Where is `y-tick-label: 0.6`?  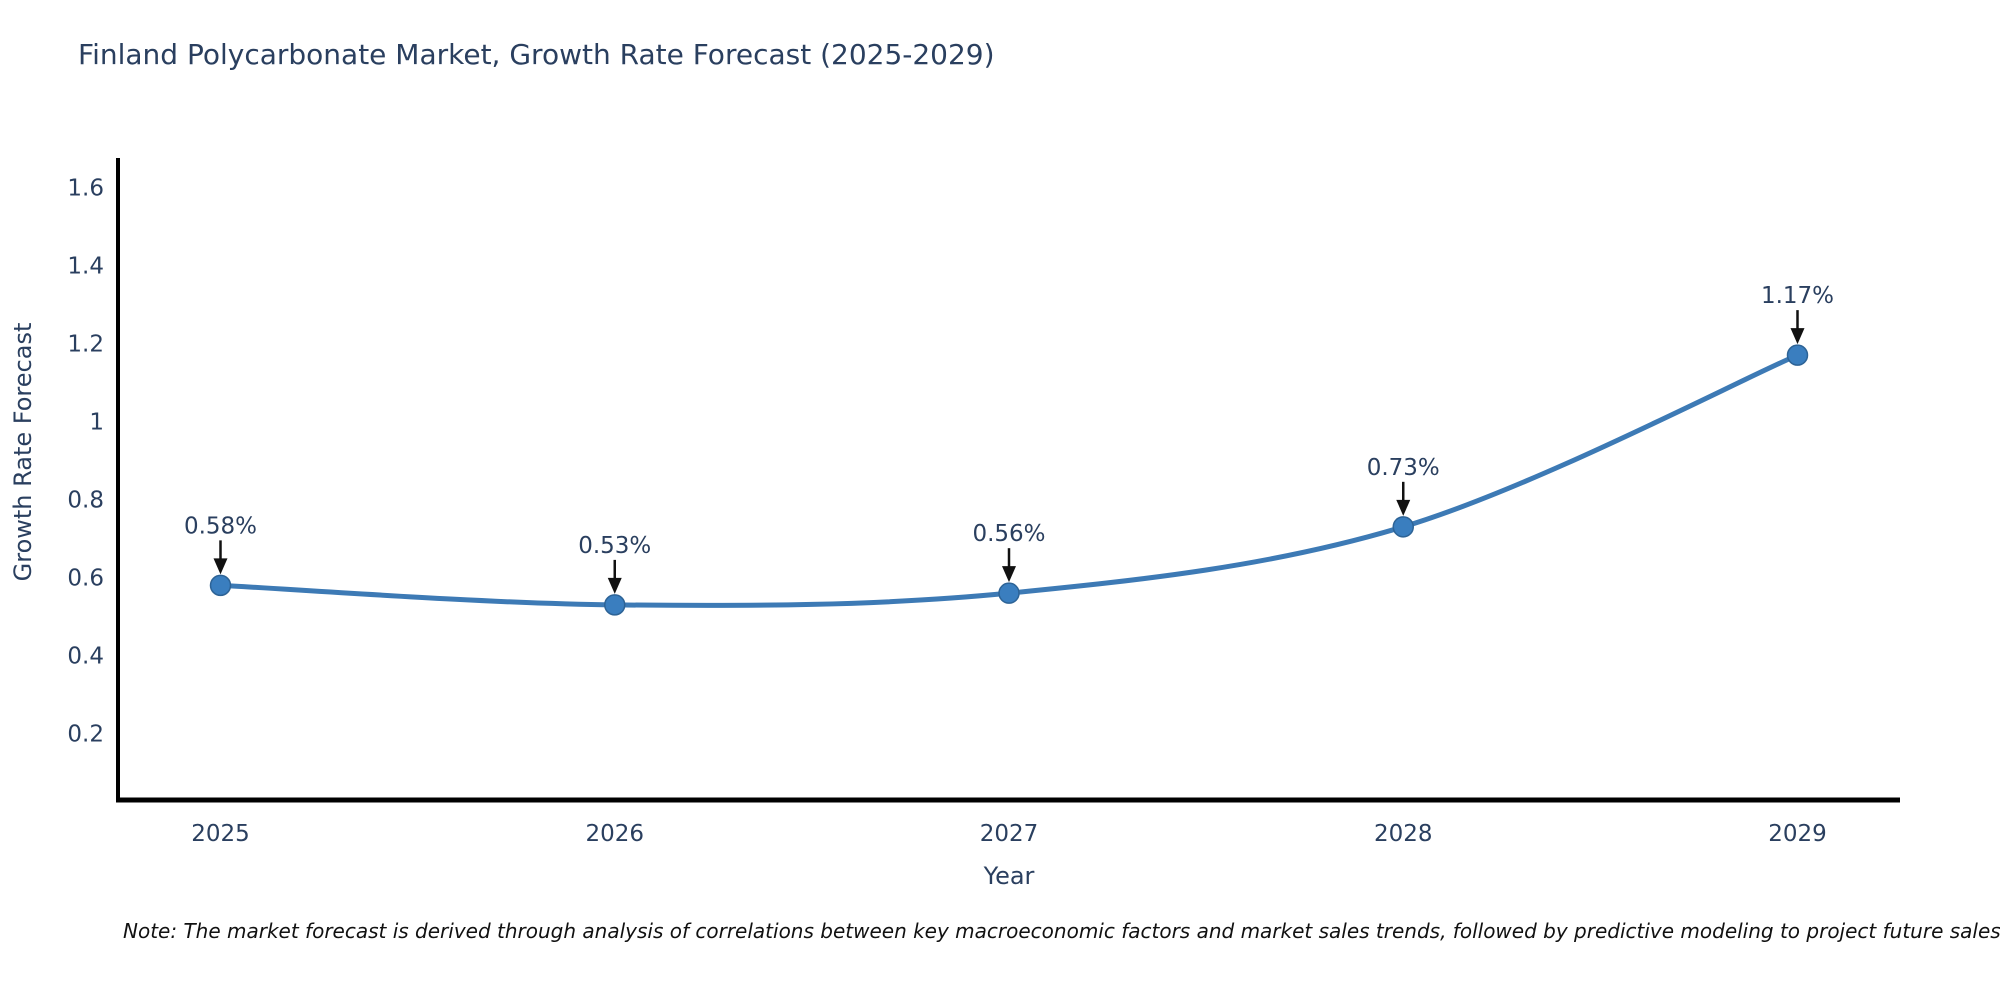
y-tick-label: 0.6 is located at coordinates (85, 579).